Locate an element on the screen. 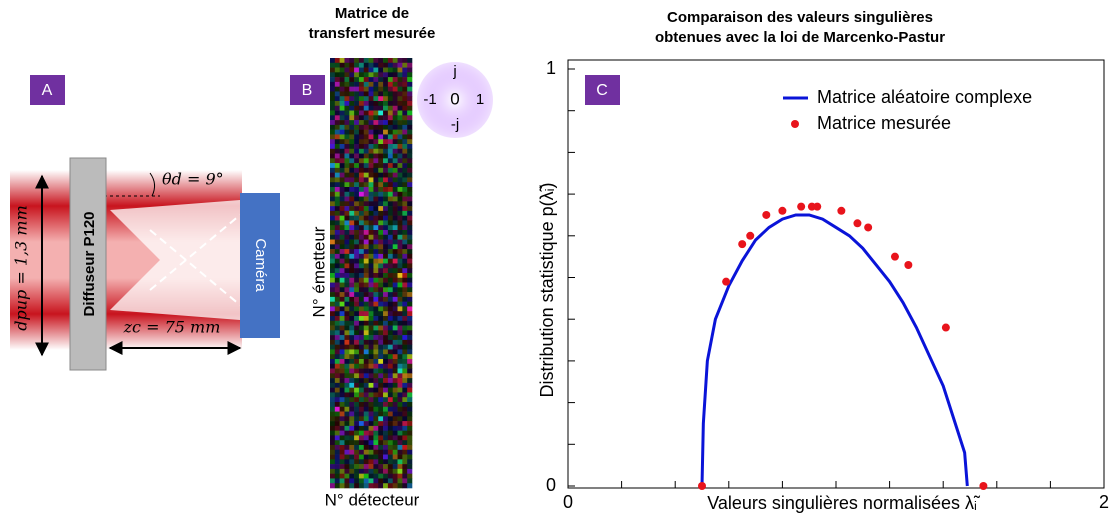 The width and height of the screenshot is (1110, 515). panel-title: Matrice de is located at coordinates (372, 13).